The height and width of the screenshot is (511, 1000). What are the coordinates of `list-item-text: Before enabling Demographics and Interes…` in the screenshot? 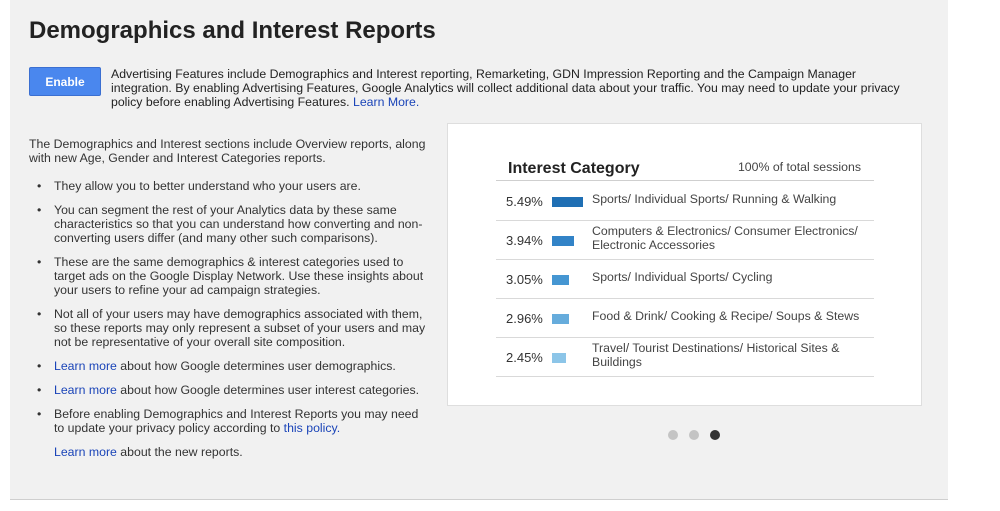 It's located at (236, 421).